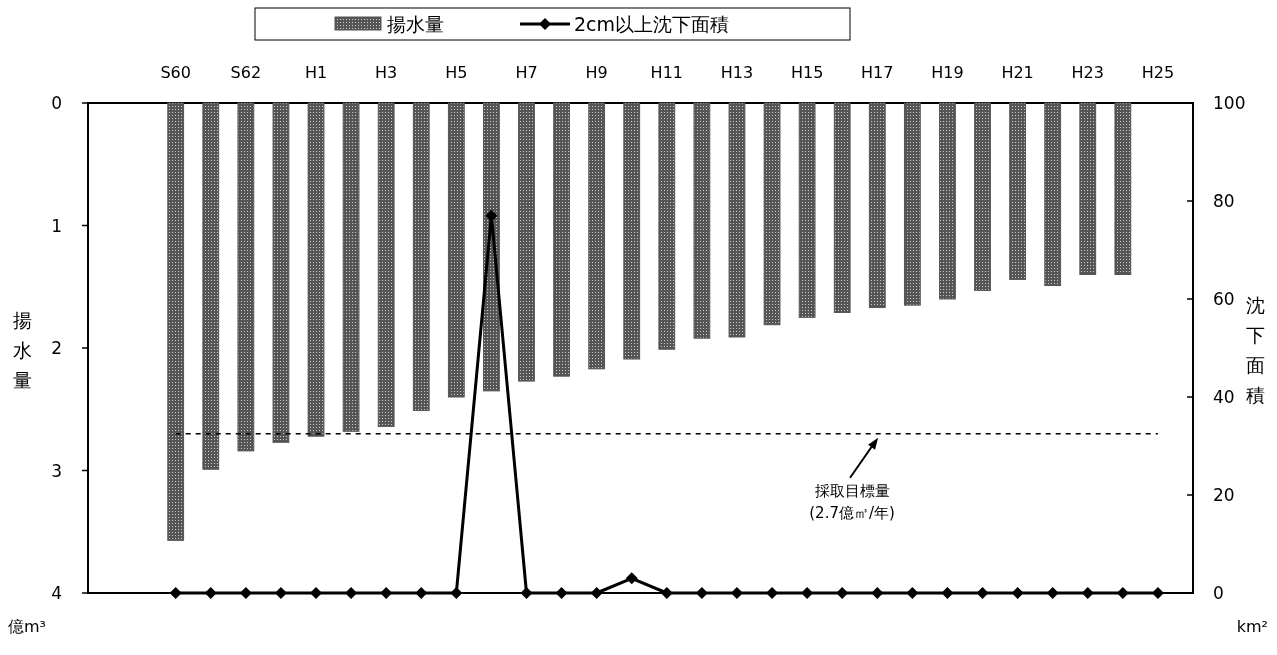  What do you see at coordinates (1224, 495) in the screenshot?
I see `y2-tick-label: 20` at bounding box center [1224, 495].